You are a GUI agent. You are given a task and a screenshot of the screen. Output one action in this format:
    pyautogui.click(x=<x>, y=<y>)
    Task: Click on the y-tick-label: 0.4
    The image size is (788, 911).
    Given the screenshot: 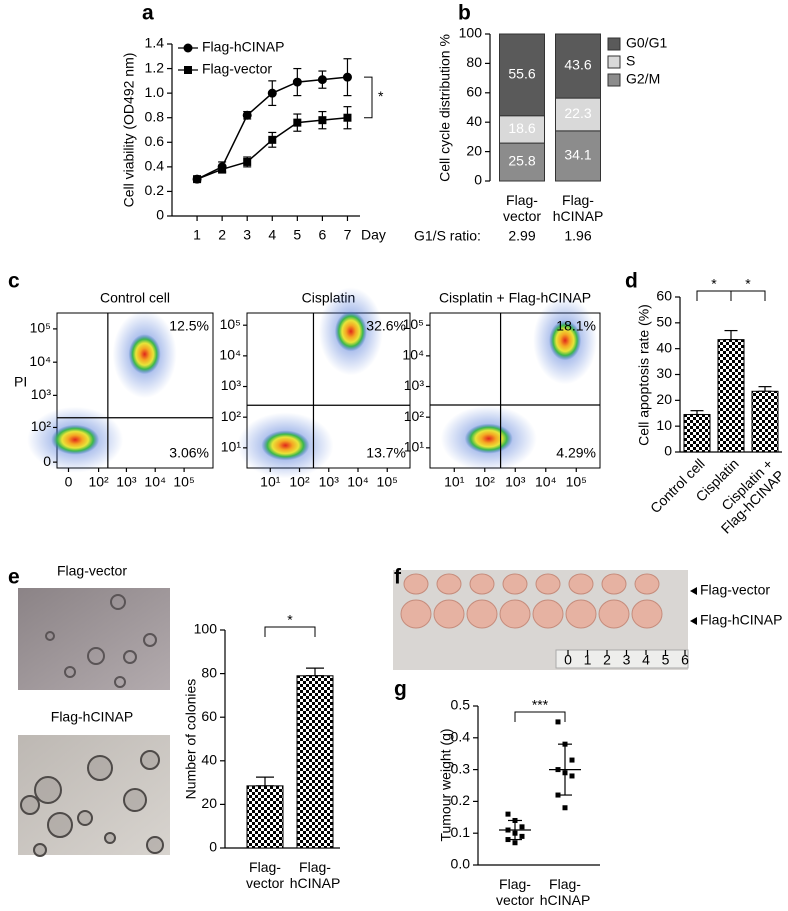 What is the action you would take?
    pyautogui.click(x=461, y=737)
    